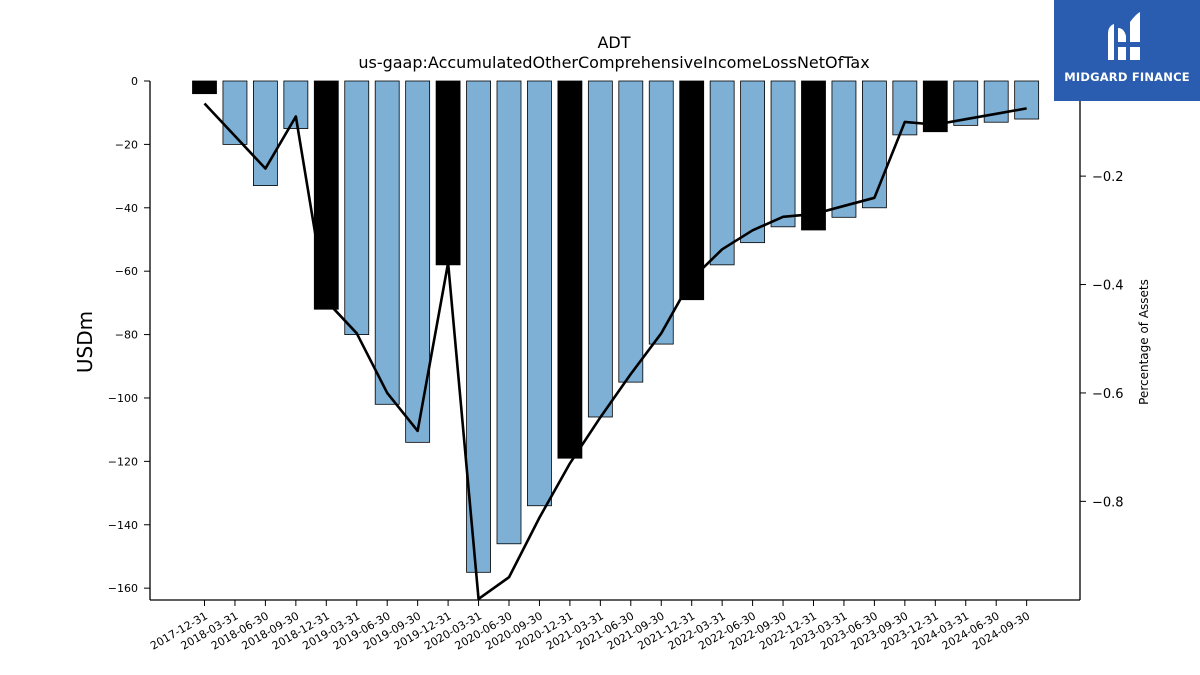  Describe the element at coordinates (126, 208) in the screenshot. I see `y-tick-label: −40` at that location.